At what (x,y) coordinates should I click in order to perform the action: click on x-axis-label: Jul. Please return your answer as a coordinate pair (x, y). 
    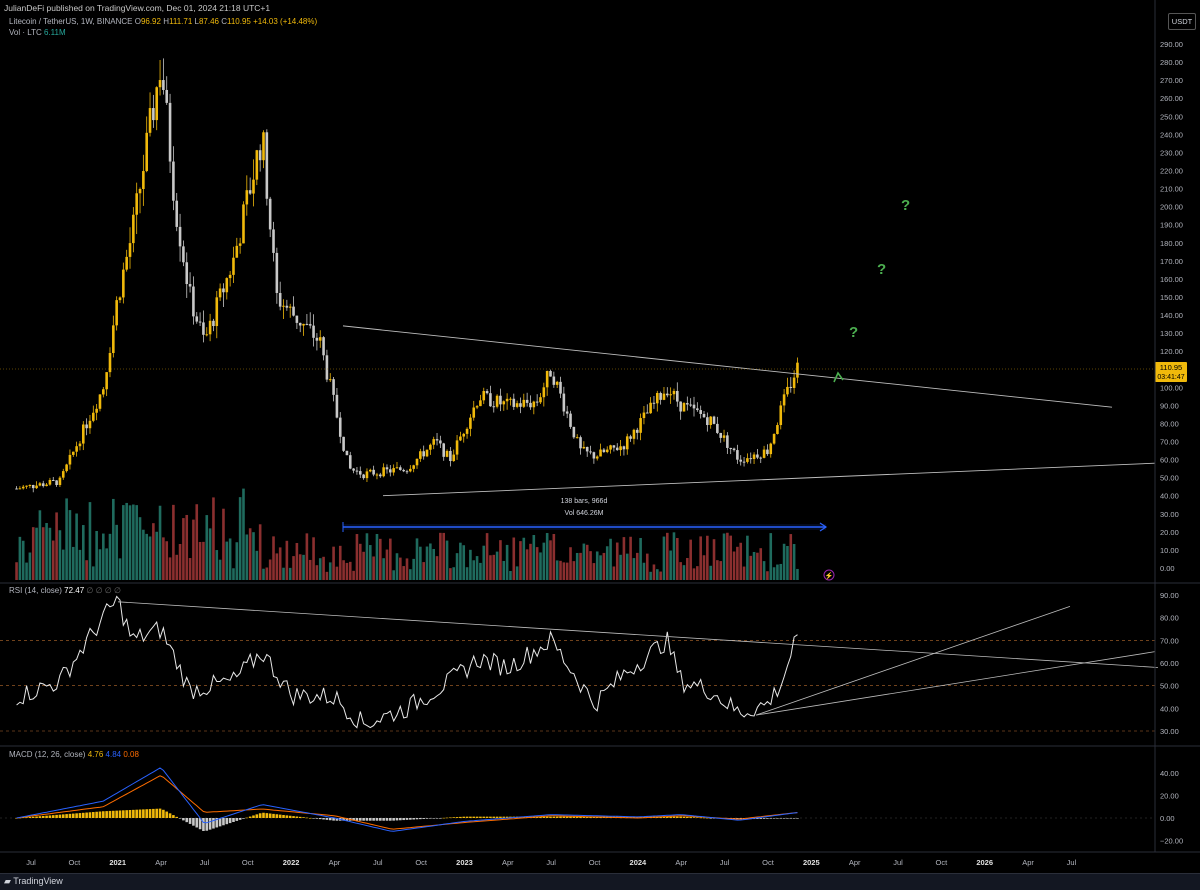
    Looking at the image, I should click on (31, 862).